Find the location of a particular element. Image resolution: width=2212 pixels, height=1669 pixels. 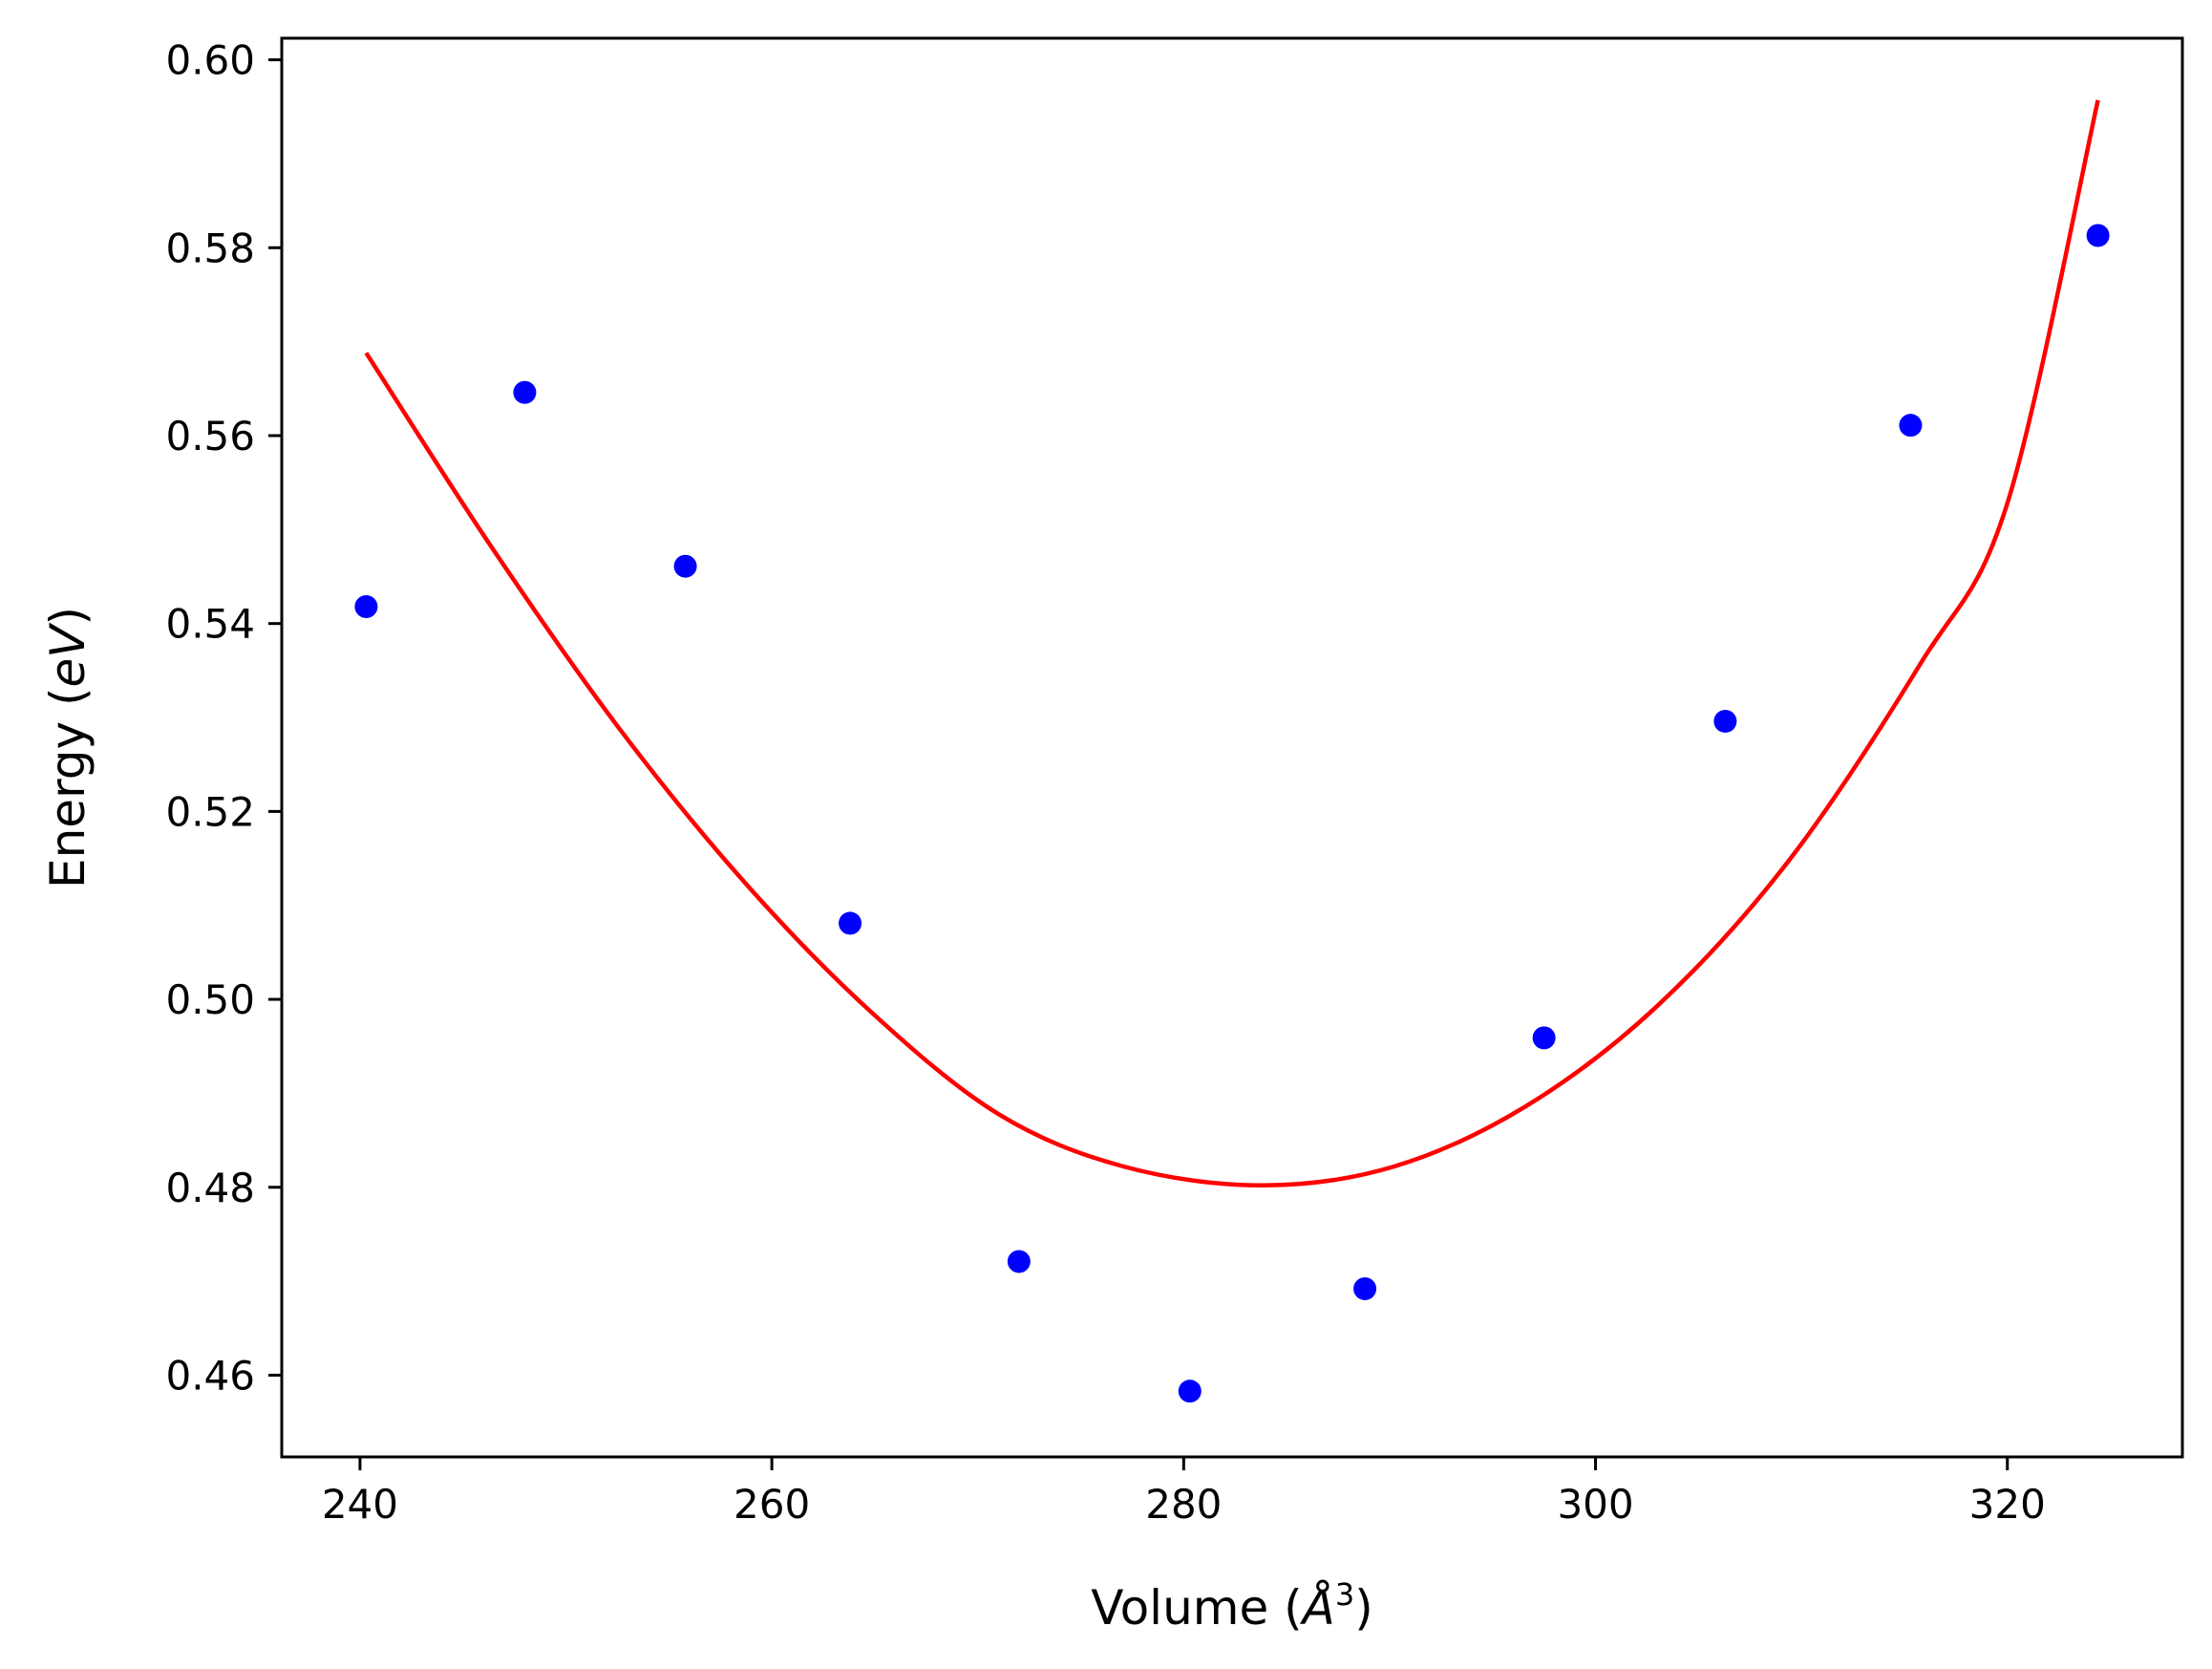

y-axis-label-suffix: ) is located at coordinates (68, 616).